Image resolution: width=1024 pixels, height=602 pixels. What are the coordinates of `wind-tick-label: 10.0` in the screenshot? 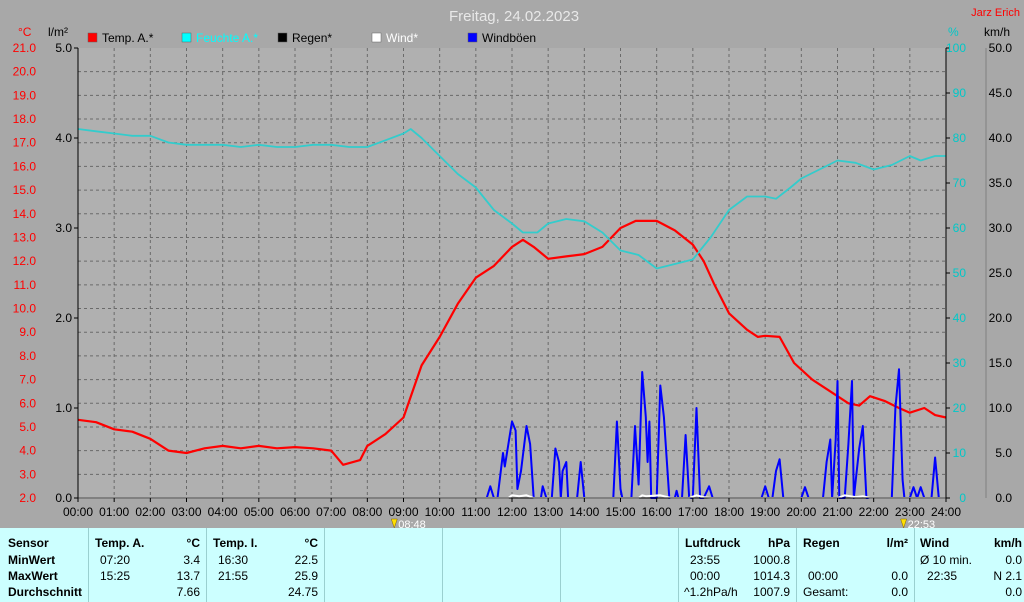 It's located at (1001, 408).